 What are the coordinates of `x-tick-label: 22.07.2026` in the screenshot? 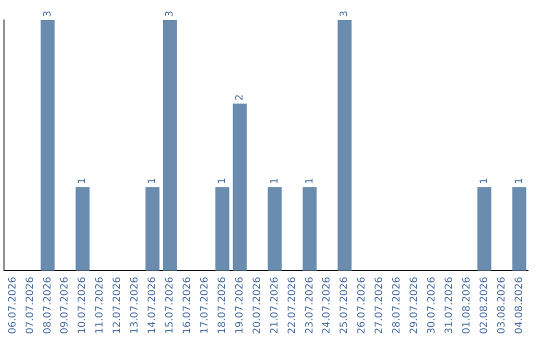 It's located at (292, 305).